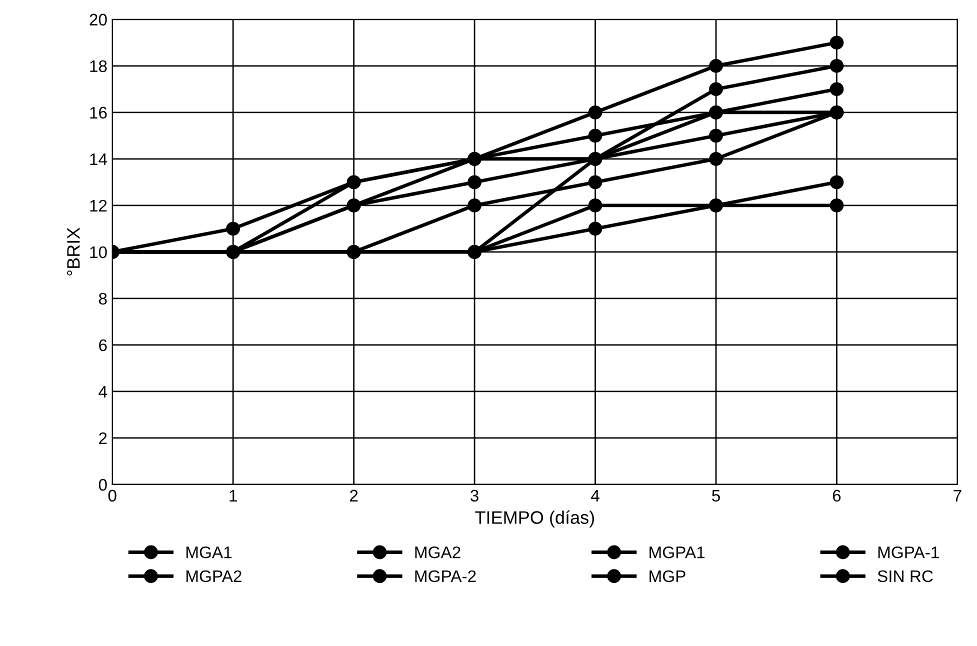  I want to click on x-axis-title: TIEMPO (días), so click(534, 519).